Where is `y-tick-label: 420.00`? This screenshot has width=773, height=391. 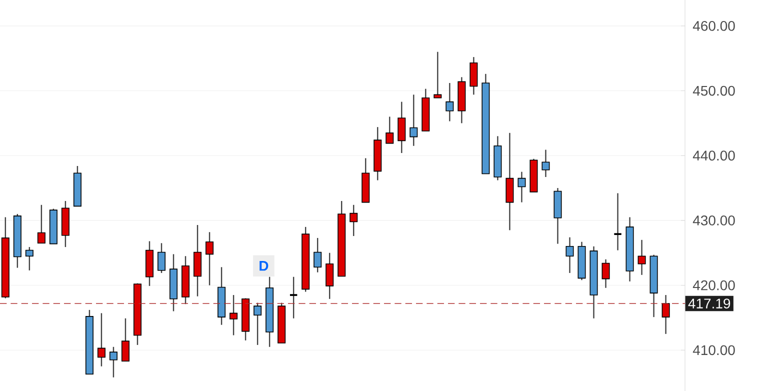 y-tick-label: 420.00 is located at coordinates (713, 285).